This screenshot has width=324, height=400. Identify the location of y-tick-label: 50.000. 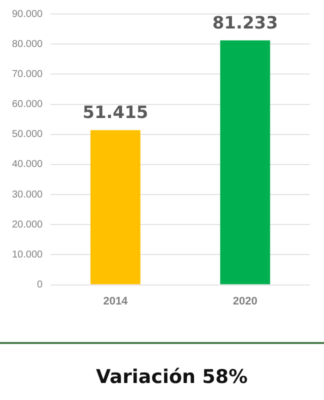
(28, 134).